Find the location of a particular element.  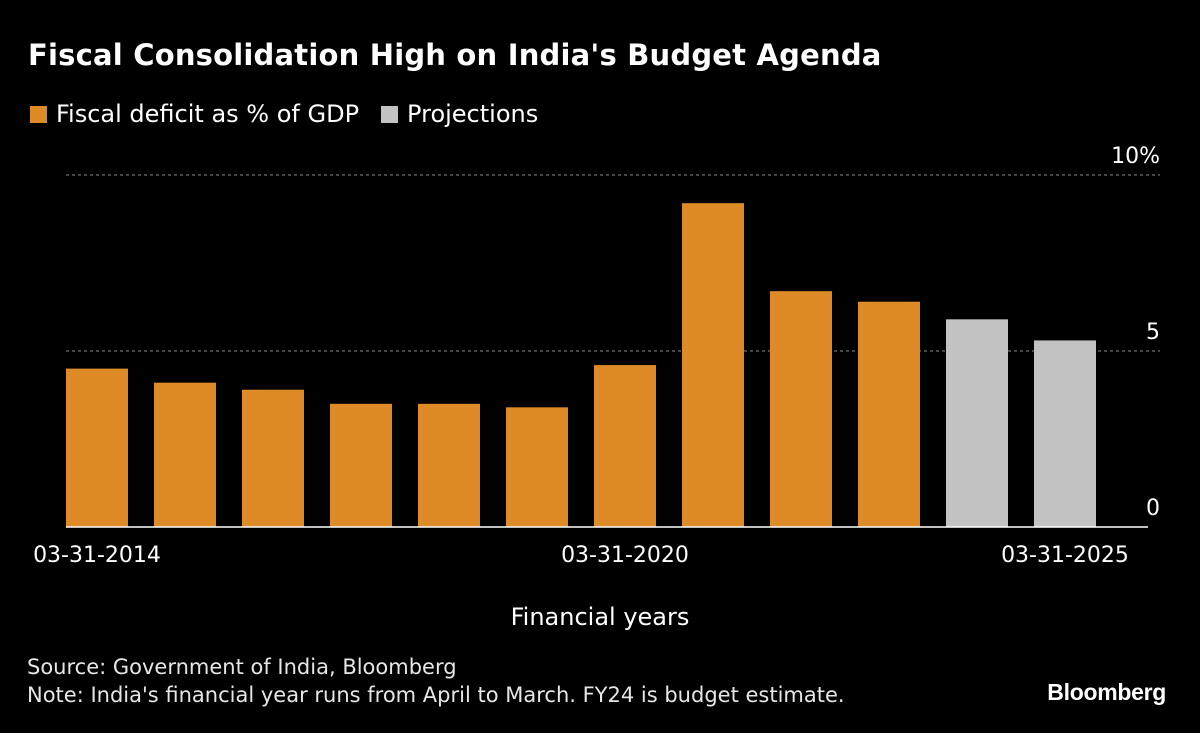

bar-03-31-2023 is located at coordinates (889, 414).